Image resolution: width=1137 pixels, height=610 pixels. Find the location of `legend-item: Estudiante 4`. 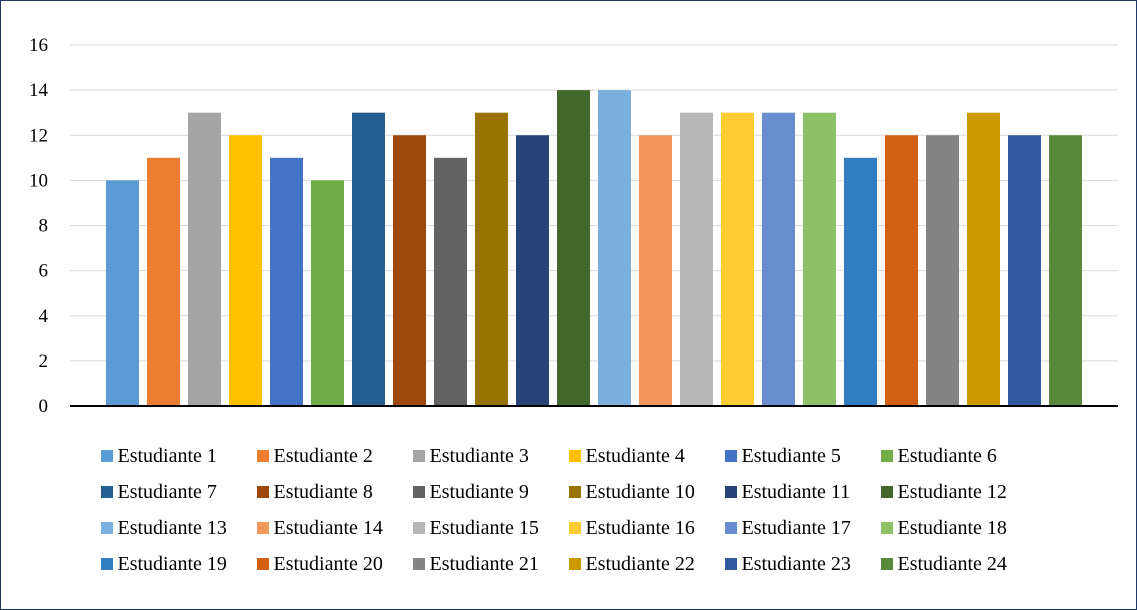

legend-item: Estudiante 4 is located at coordinates (646, 456).